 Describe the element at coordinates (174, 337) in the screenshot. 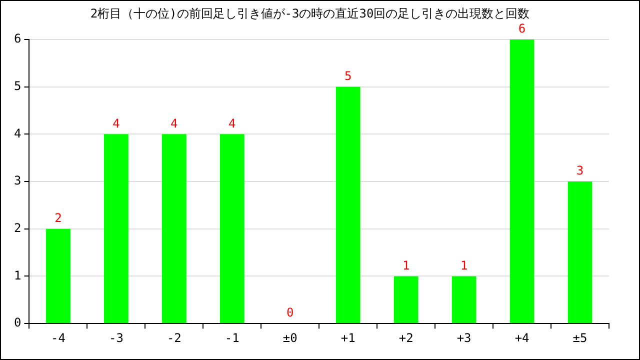

I see `x-tick-label: -2` at that location.